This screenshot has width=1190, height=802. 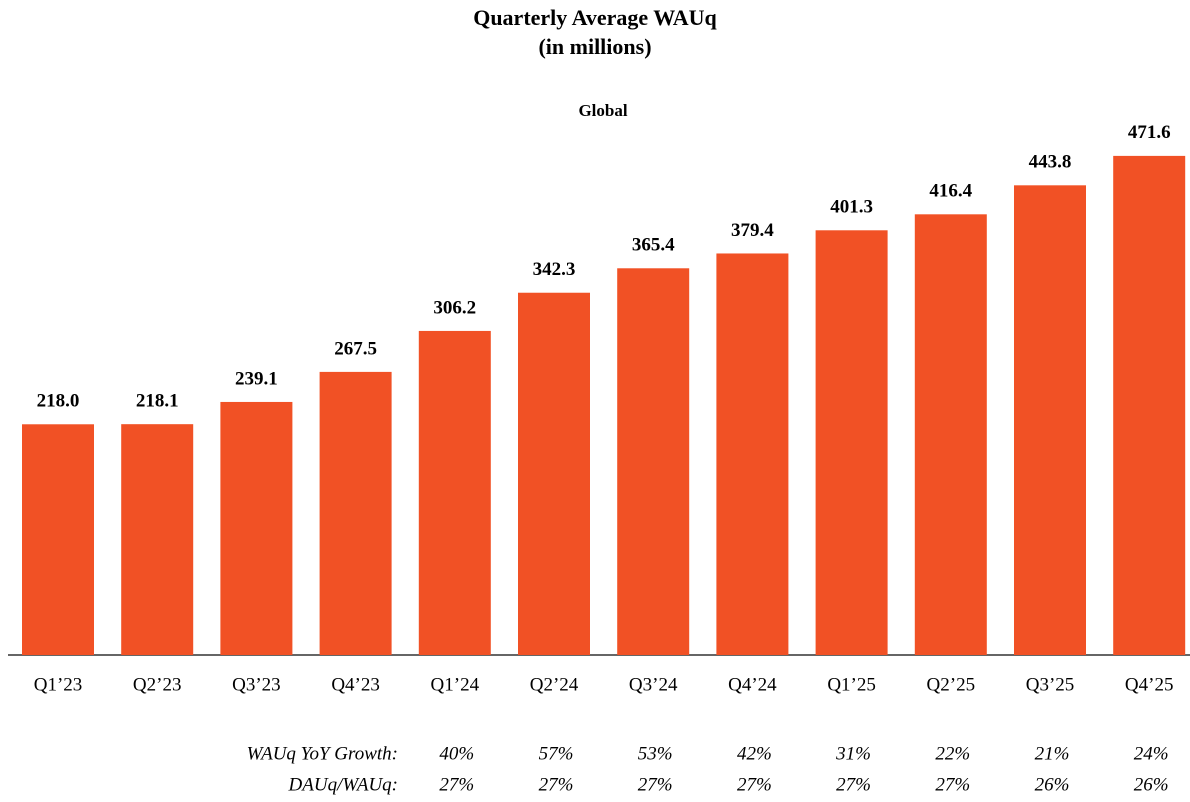 What do you see at coordinates (58, 401) in the screenshot?
I see `value-label: 218.0` at bounding box center [58, 401].